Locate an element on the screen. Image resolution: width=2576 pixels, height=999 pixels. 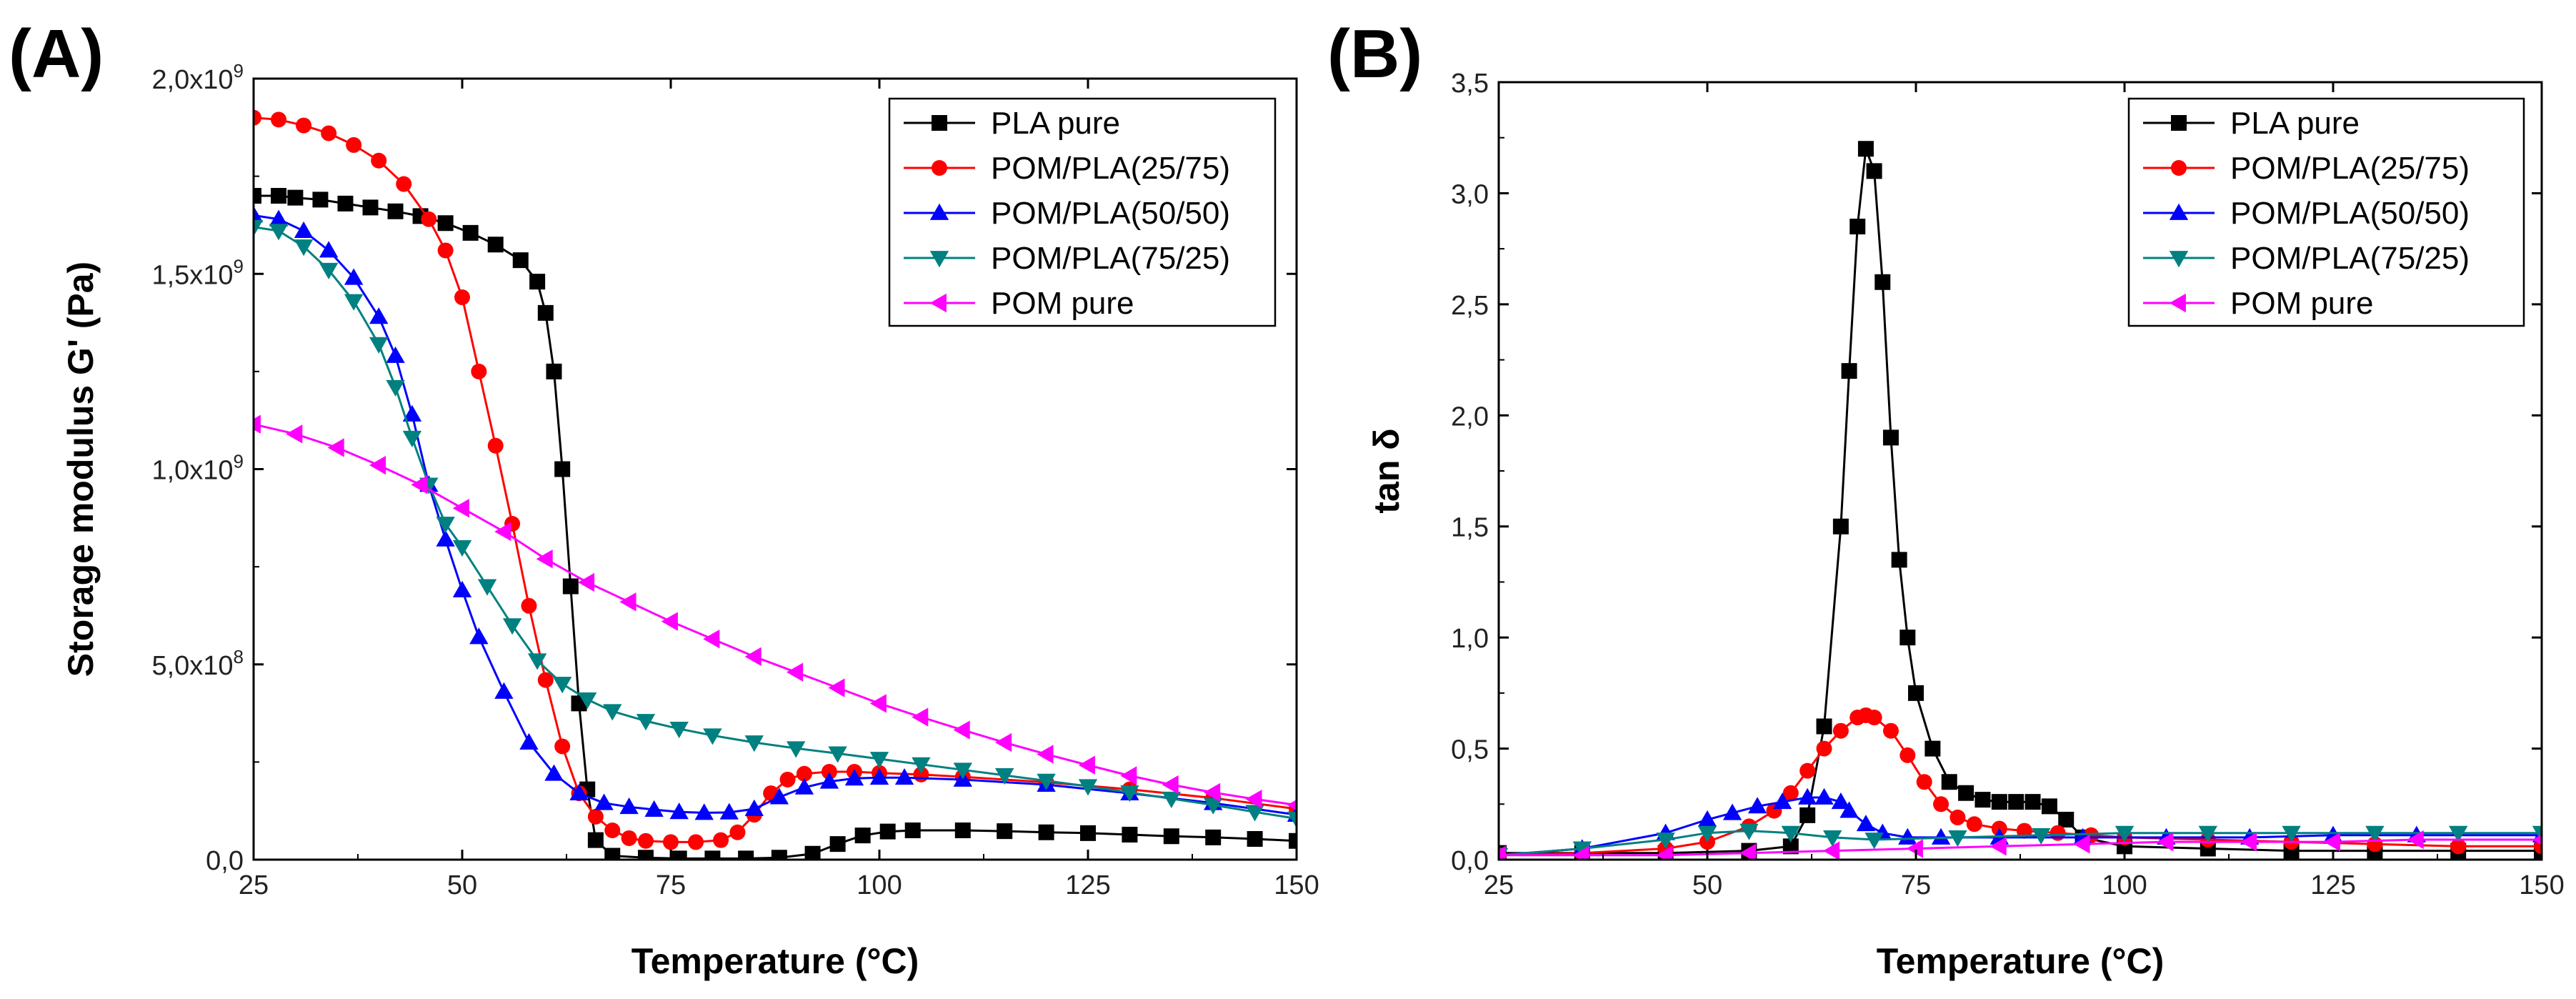
y-axis-title: Storage modulus G' (Pa) is located at coordinates (81, 469).